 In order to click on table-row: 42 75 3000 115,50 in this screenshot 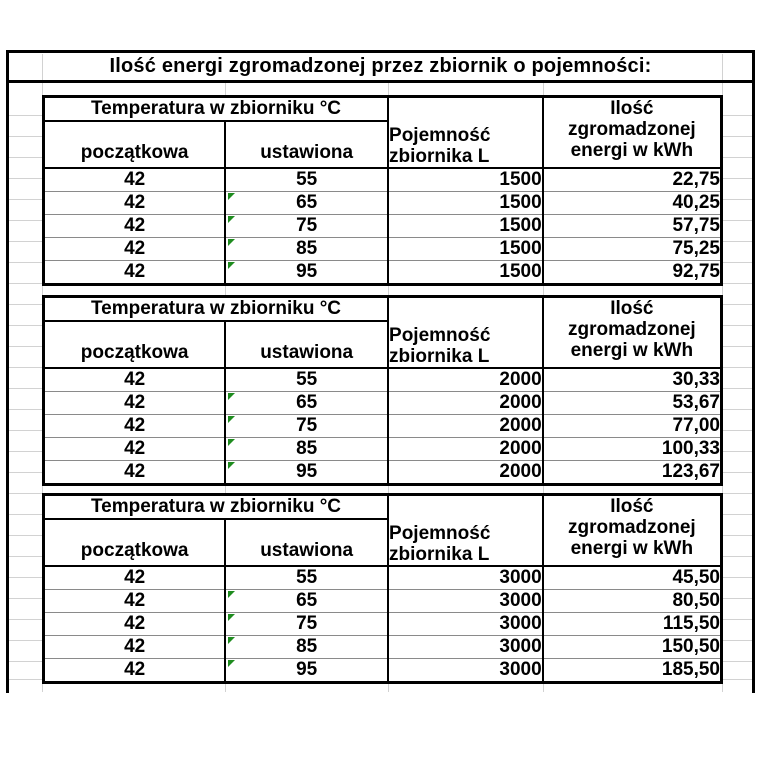, I will do `click(382, 624)`.